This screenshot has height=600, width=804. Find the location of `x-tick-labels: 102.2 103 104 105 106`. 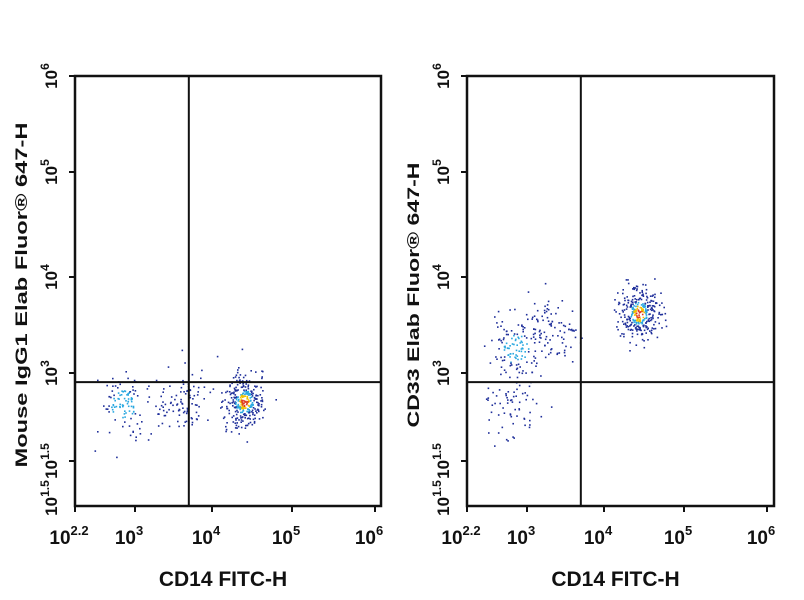

x-tick-labels: 102.2 103 104 105 106 is located at coordinates (608, 527).